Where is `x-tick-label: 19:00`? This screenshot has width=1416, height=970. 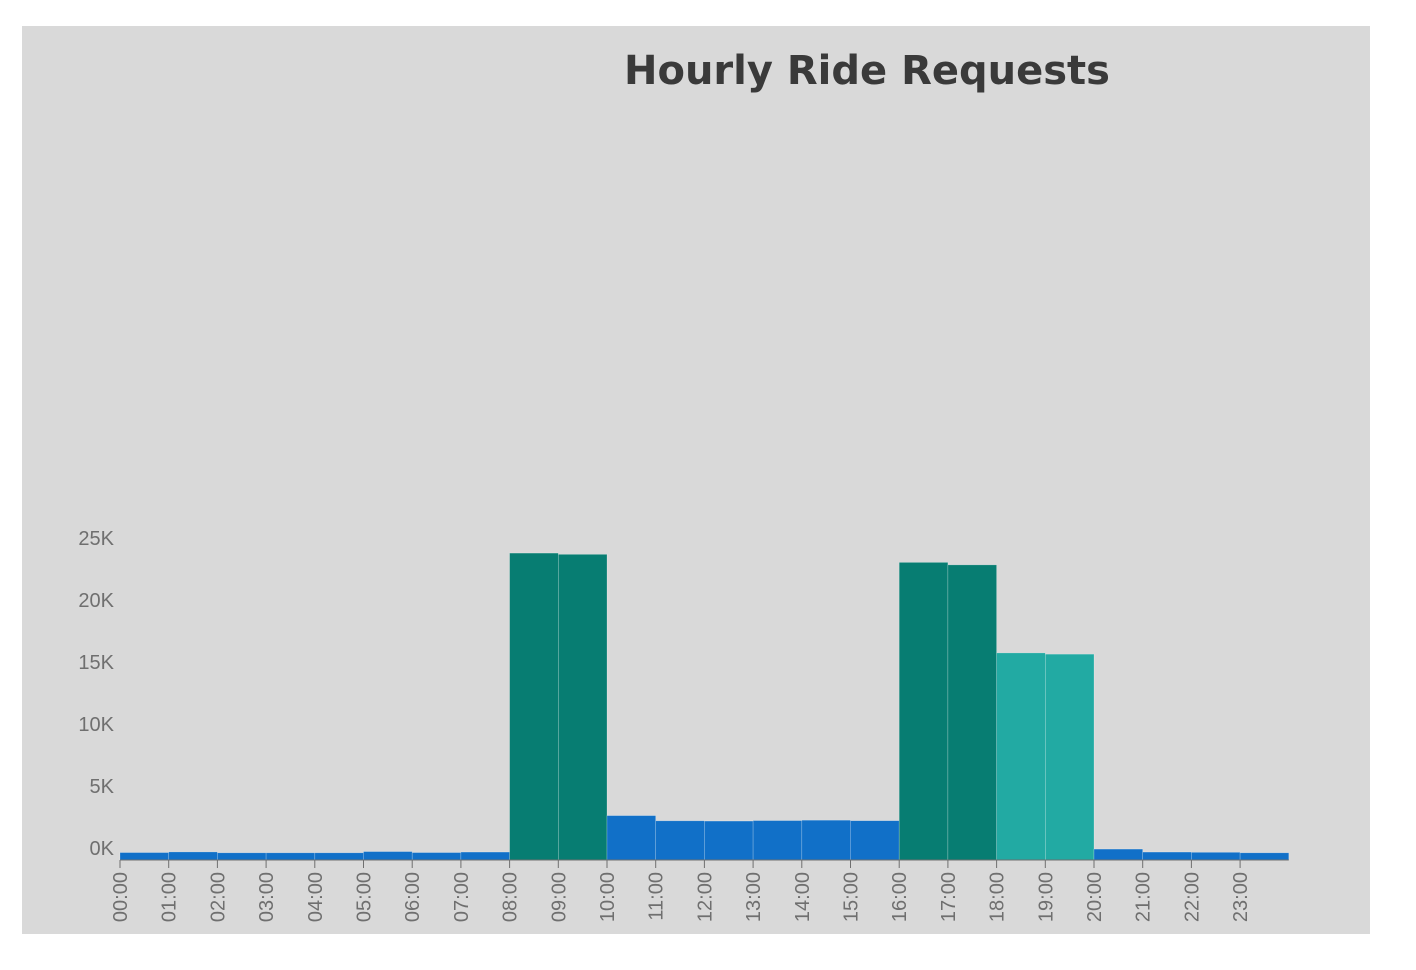 x-tick-label: 19:00 is located at coordinates (1046, 897).